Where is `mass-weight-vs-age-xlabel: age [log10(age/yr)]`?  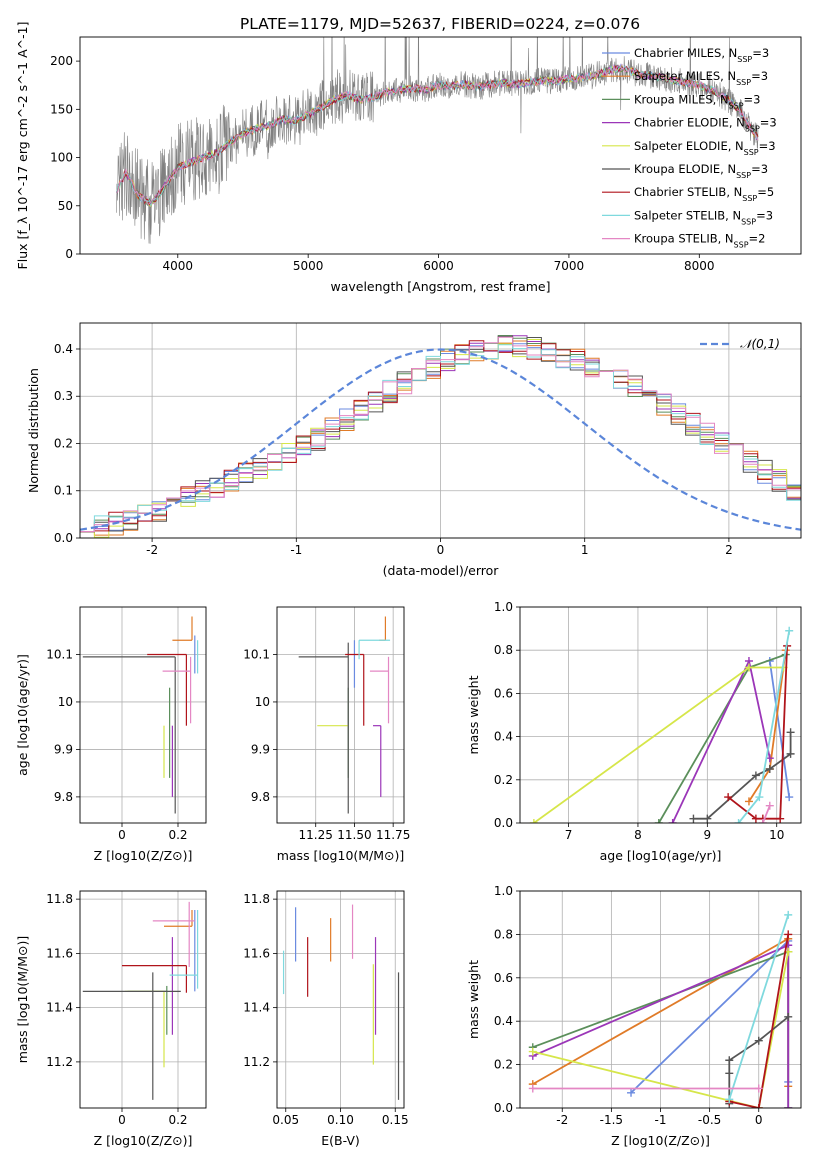 mass-weight-vs-age-xlabel: age [log10(age/yr)] is located at coordinates (661, 855).